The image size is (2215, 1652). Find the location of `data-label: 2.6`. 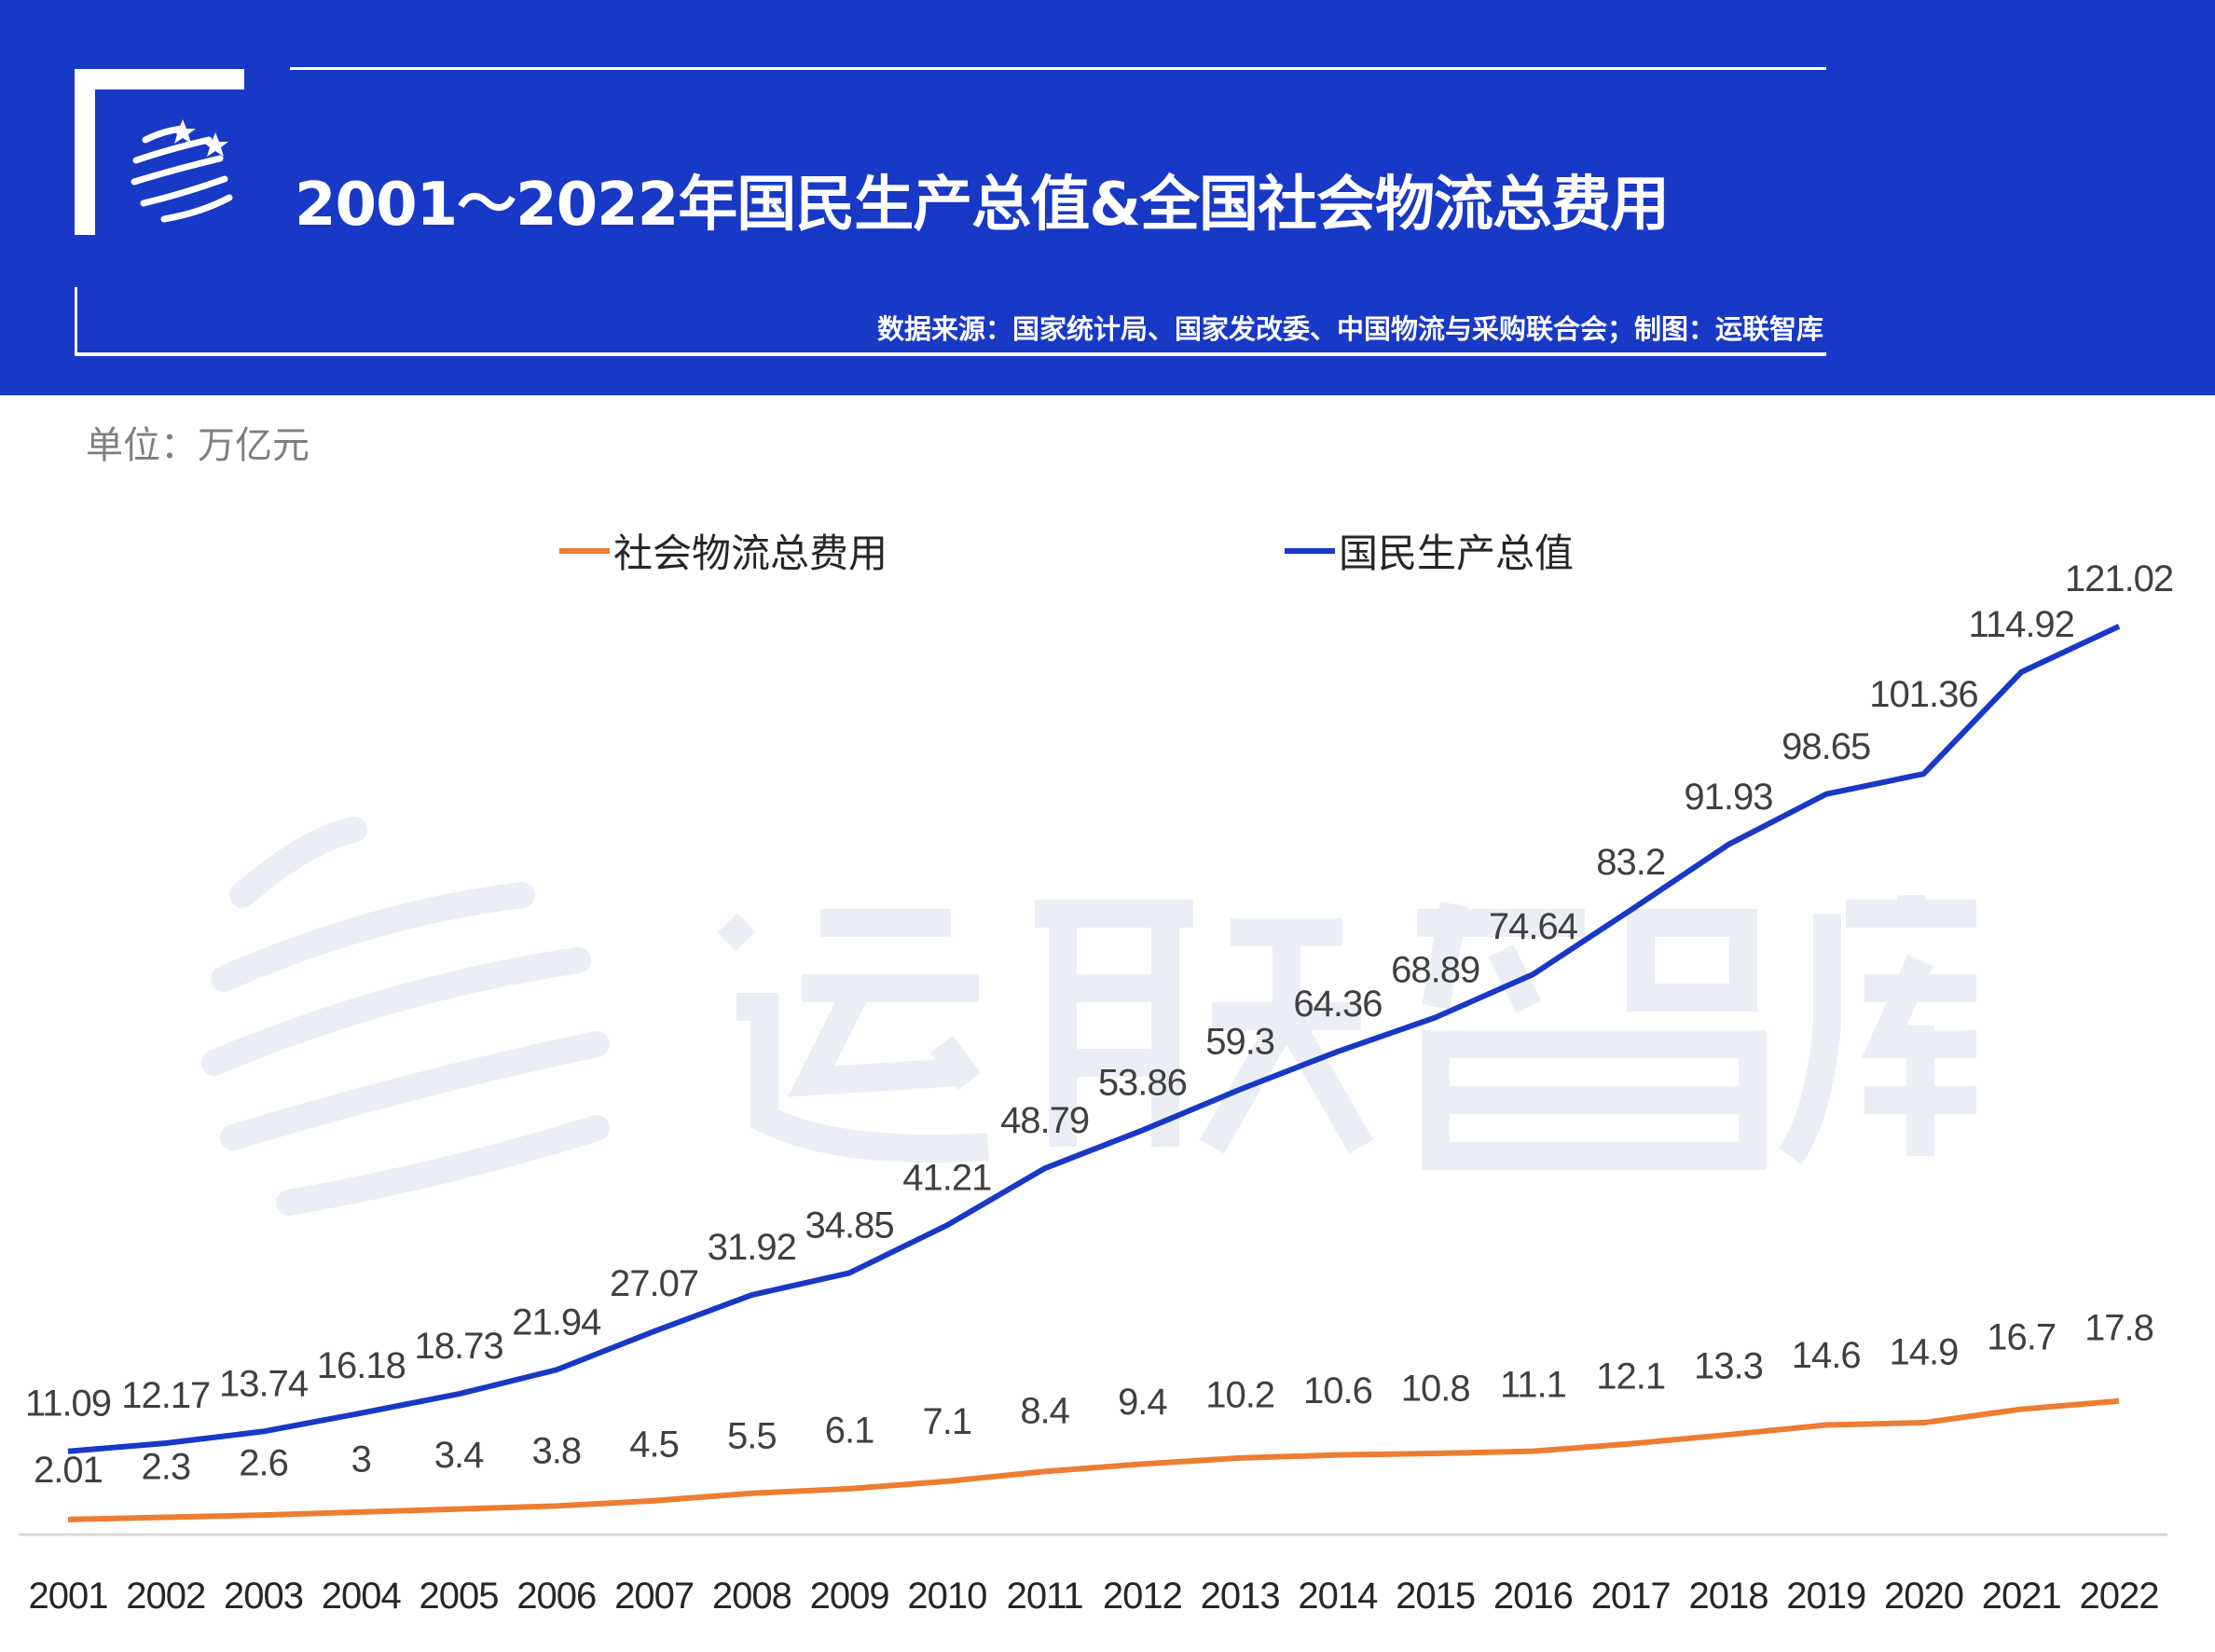

data-label: 2.6 is located at coordinates (263, 1464).